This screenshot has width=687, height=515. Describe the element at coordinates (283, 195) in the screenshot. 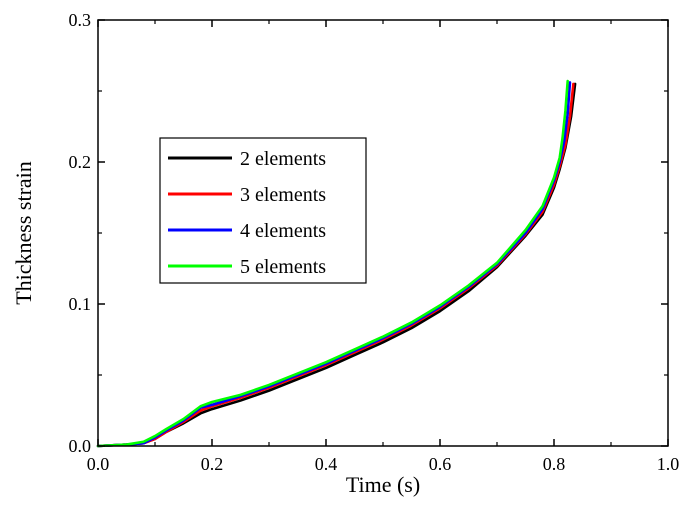

I see `legend-label: 3 elements` at that location.